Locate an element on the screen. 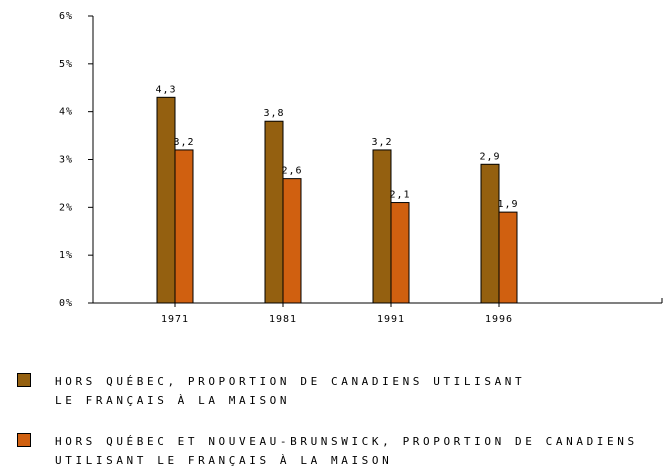 The width and height of the screenshot is (667, 470). y-tick-label: 2% is located at coordinates (66, 207).